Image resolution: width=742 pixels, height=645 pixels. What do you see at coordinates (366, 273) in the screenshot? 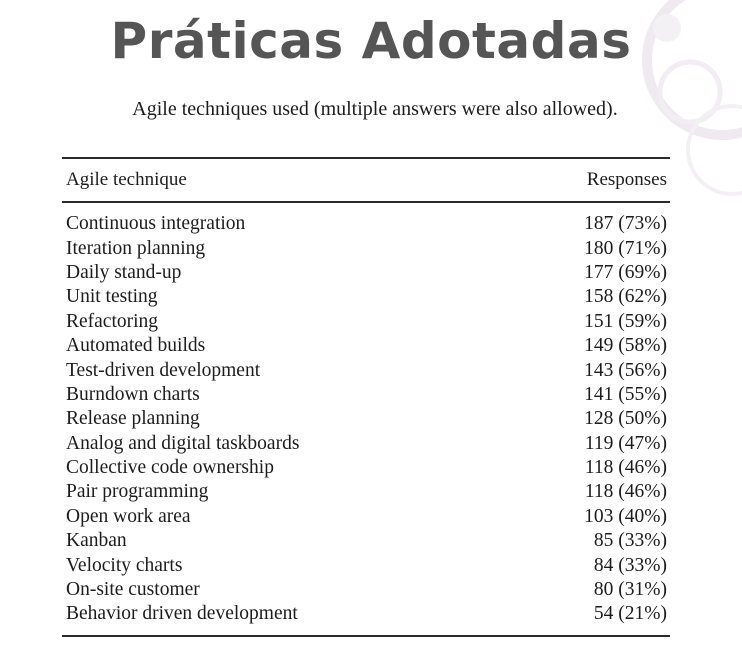
I see `table-row: Daily stand-up 177 (69%)` at bounding box center [366, 273].